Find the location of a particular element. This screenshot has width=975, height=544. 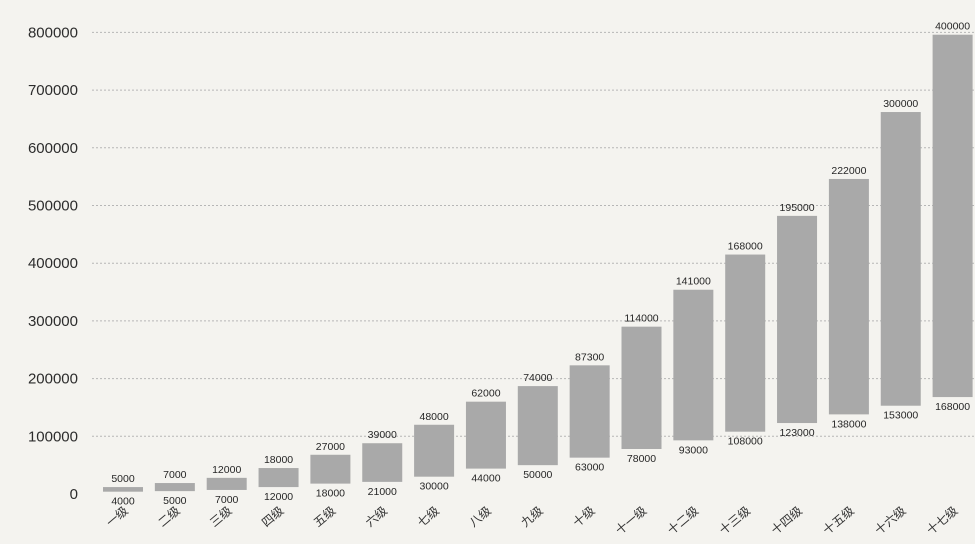

bar-high-label: 114000 is located at coordinates (641, 319).